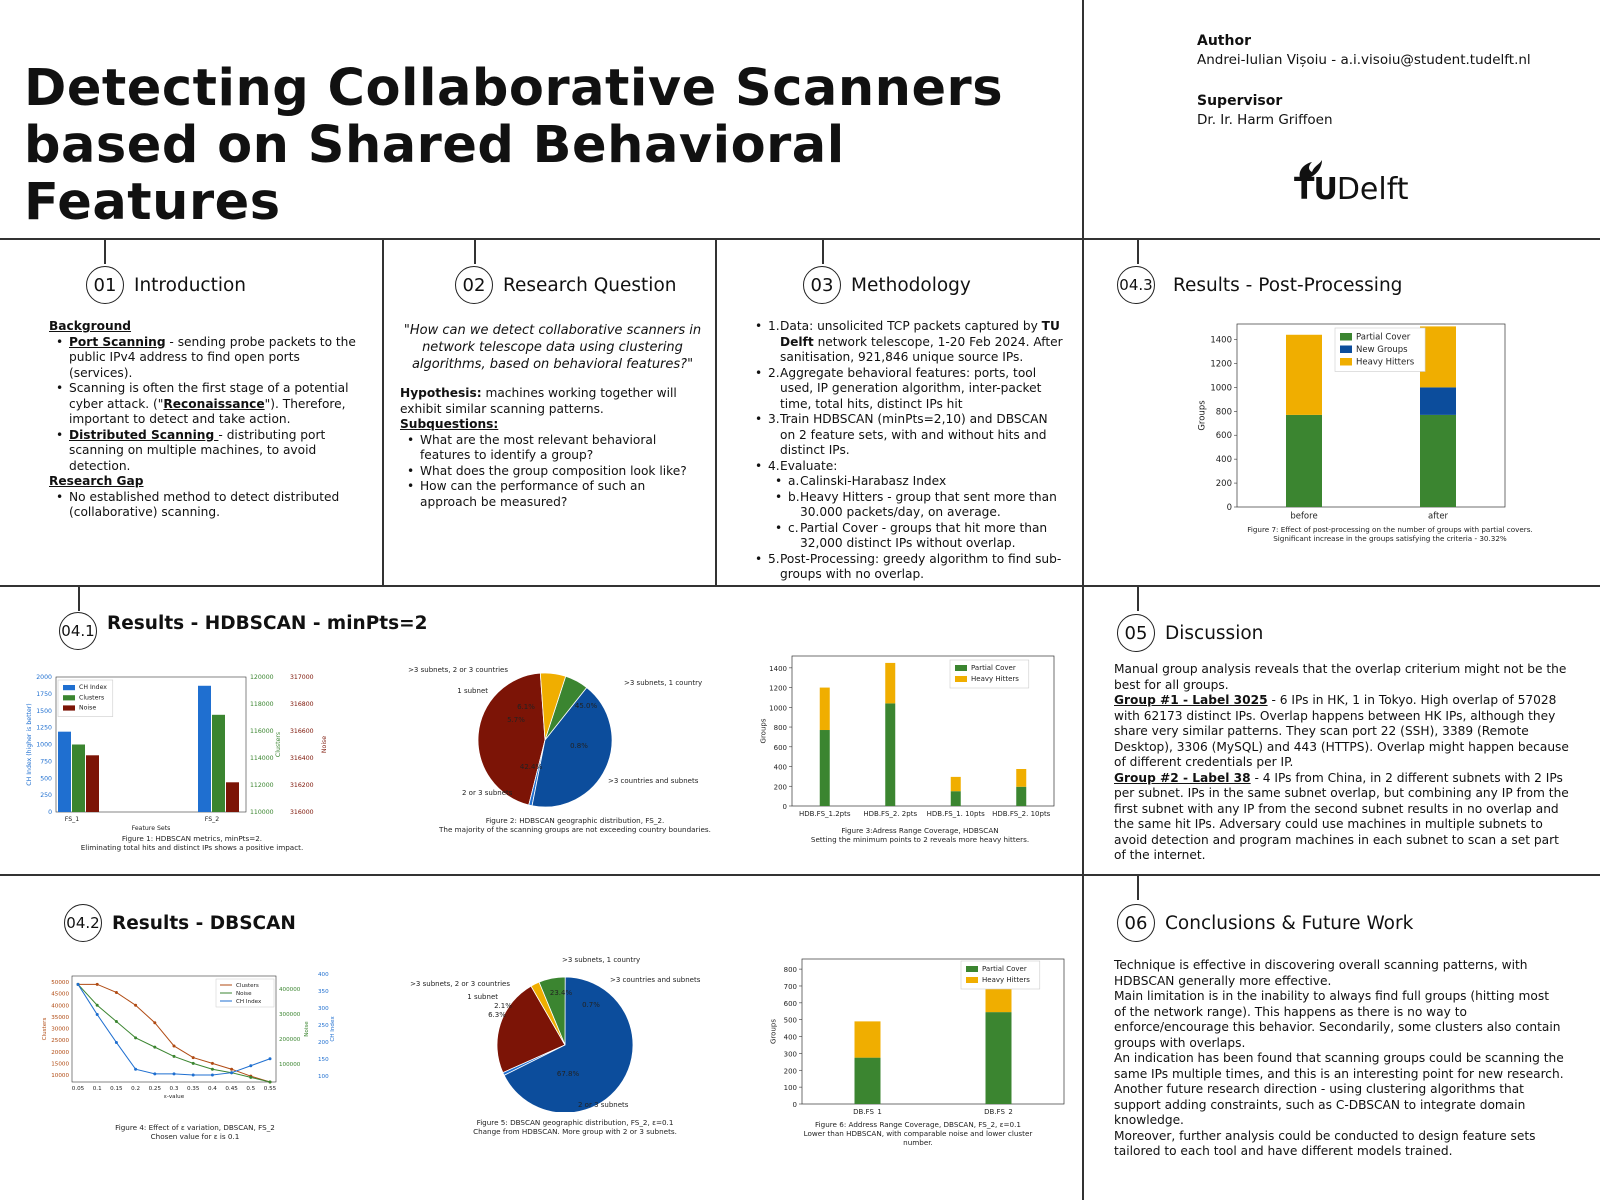 This screenshot has width=1600, height=1200. Describe the element at coordinates (44, 728) in the screenshot. I see `y-tick-label: 1250` at that location.